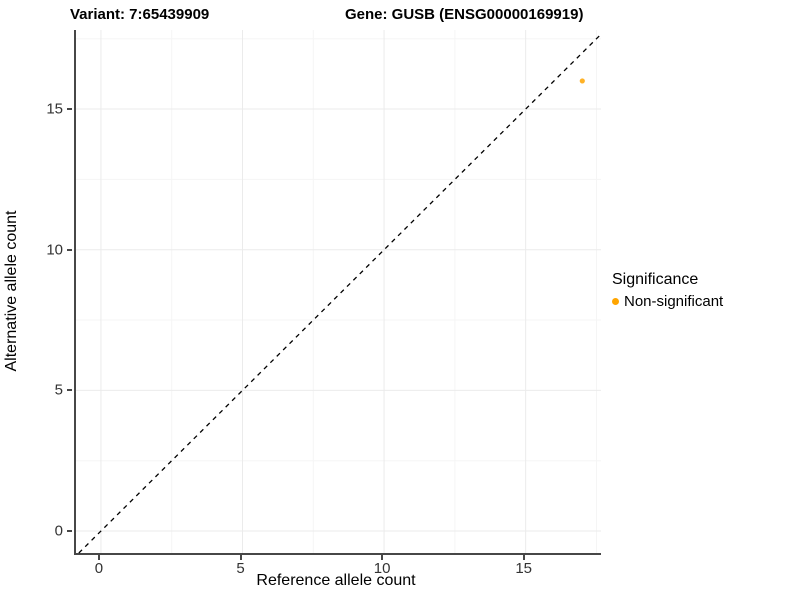 Image resolution: width=800 pixels, height=600 pixels. I want to click on legend-title: Significance, so click(655, 279).